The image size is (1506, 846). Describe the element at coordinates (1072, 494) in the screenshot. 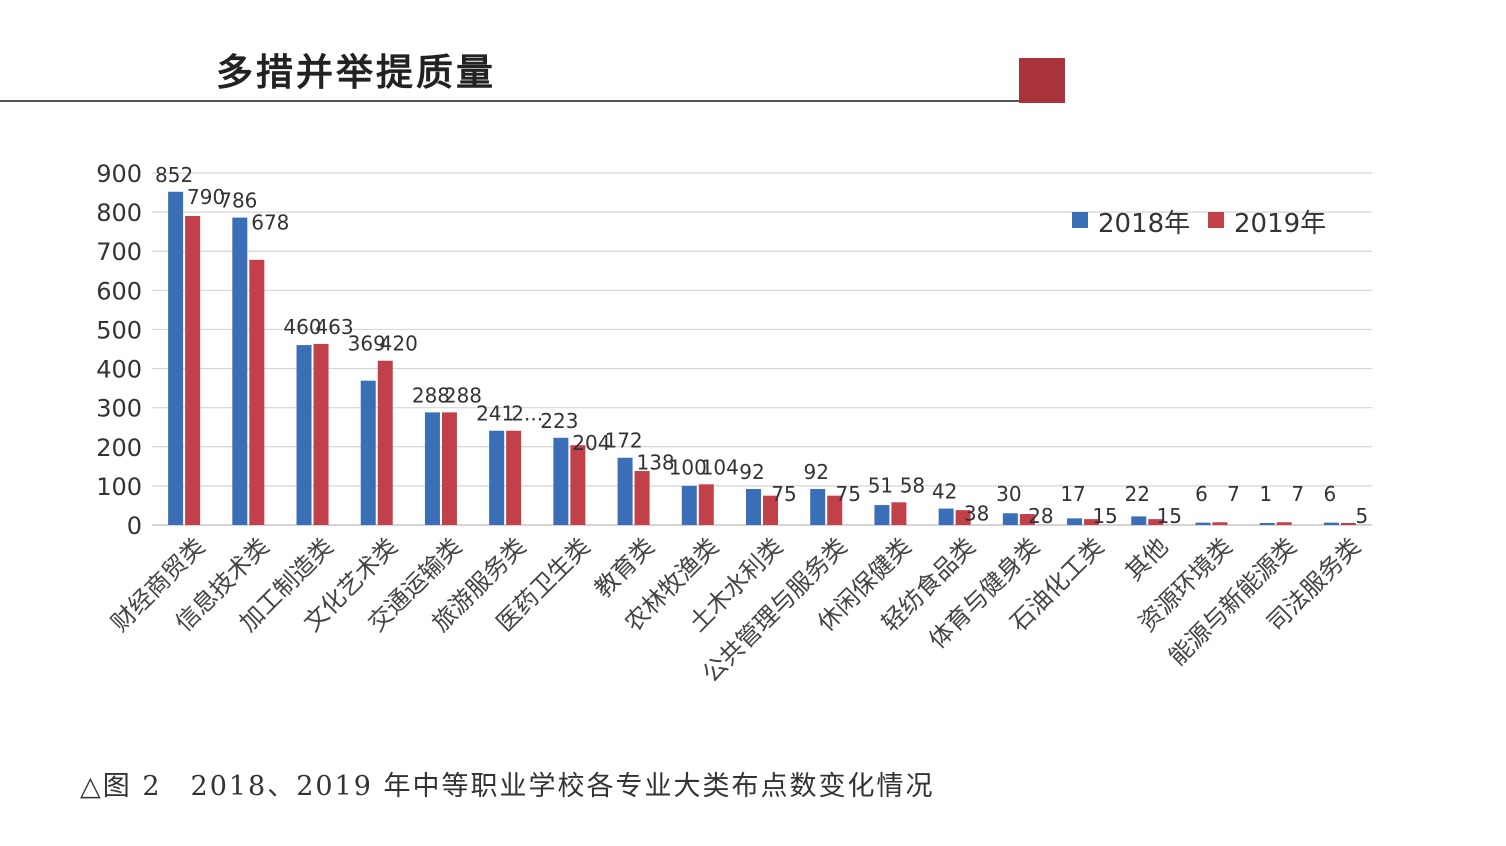

I see `data-label-2018: 17` at that location.